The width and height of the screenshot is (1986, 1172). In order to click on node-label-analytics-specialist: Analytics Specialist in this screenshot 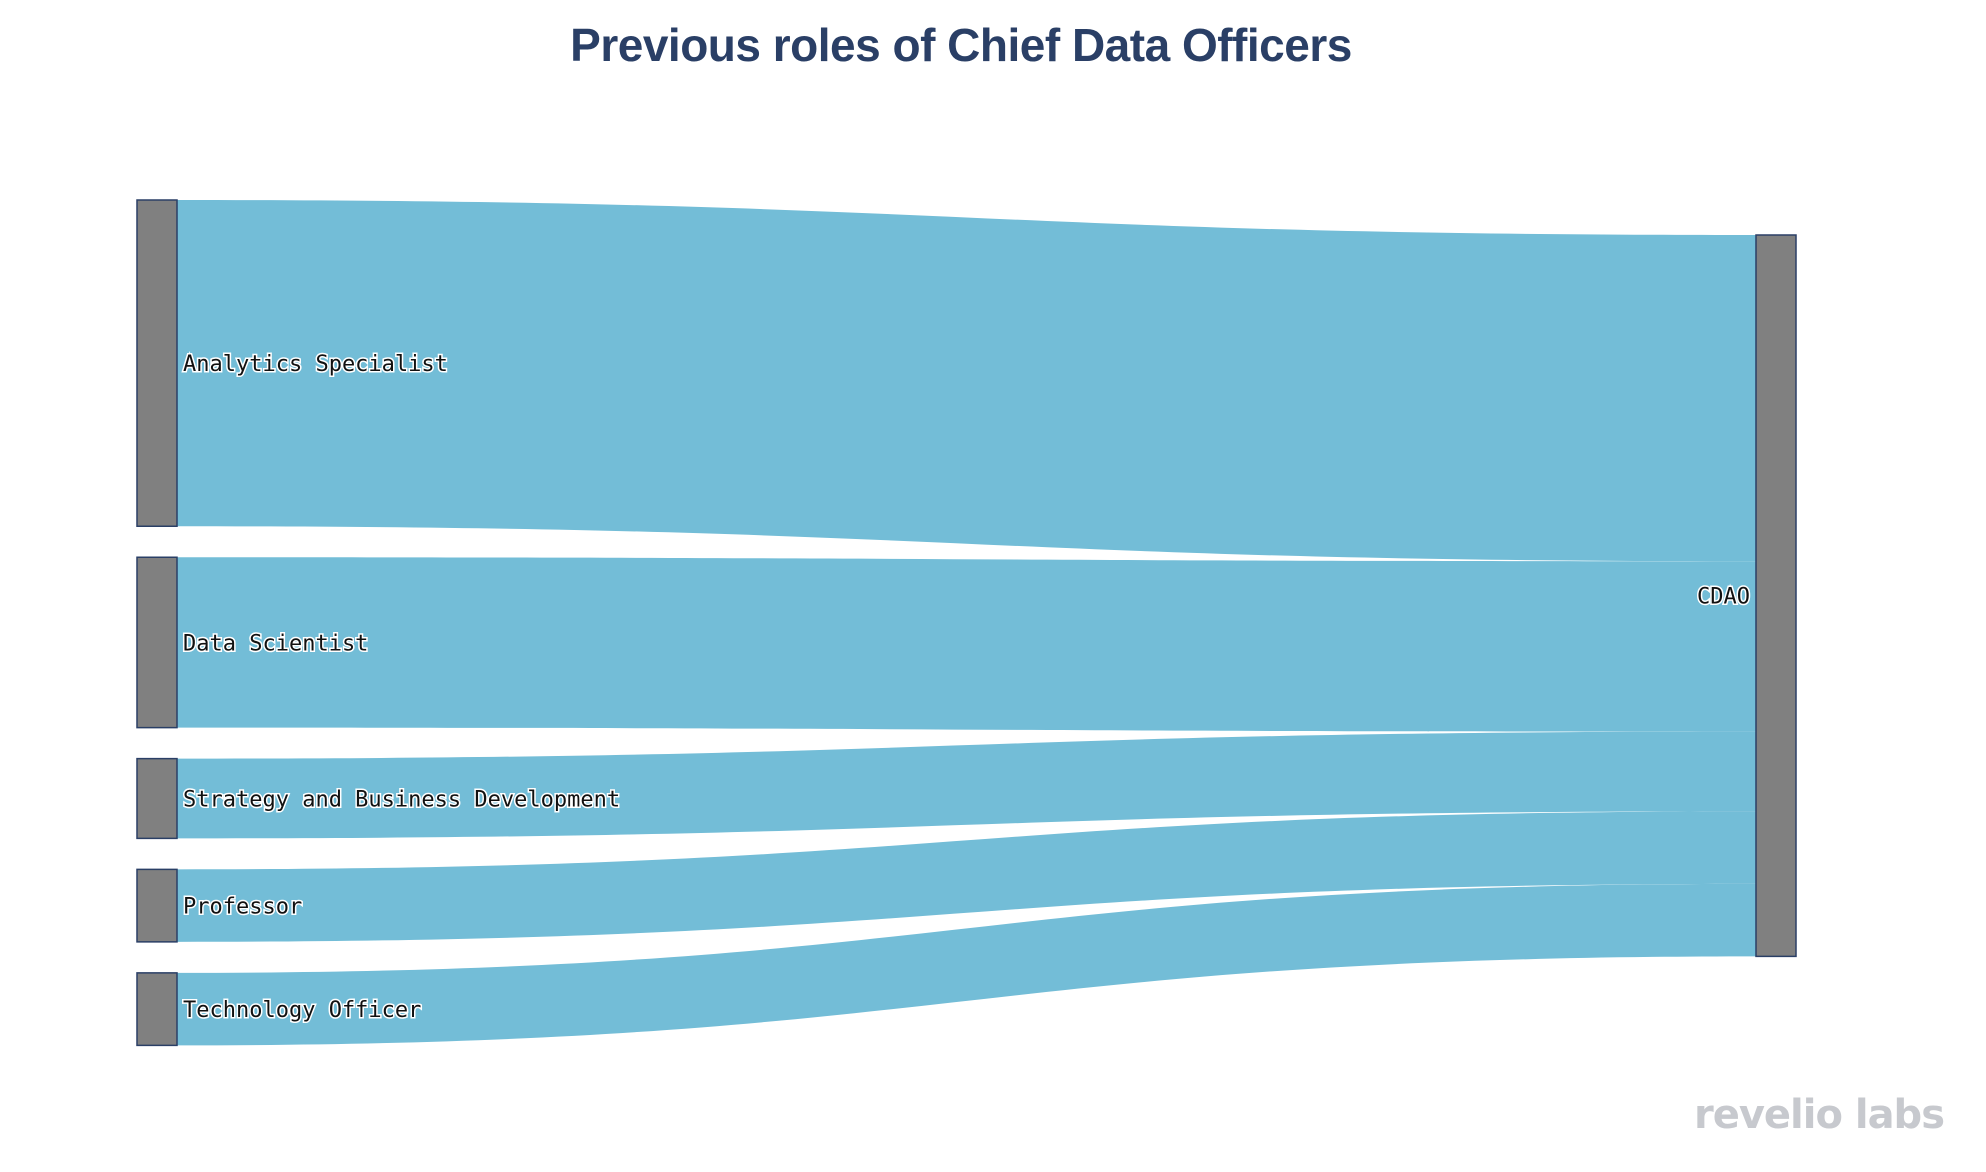, I will do `click(315, 364)`.